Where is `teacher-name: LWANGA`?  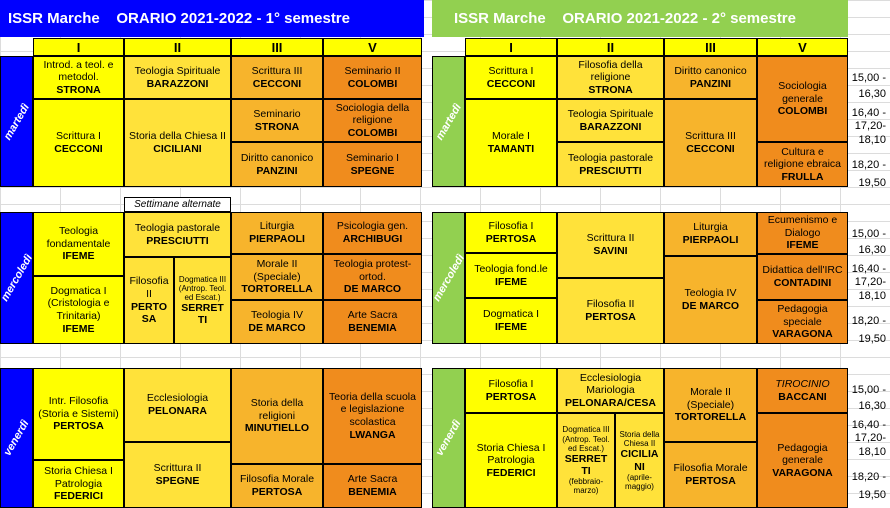 teacher-name: LWANGA is located at coordinates (372, 434).